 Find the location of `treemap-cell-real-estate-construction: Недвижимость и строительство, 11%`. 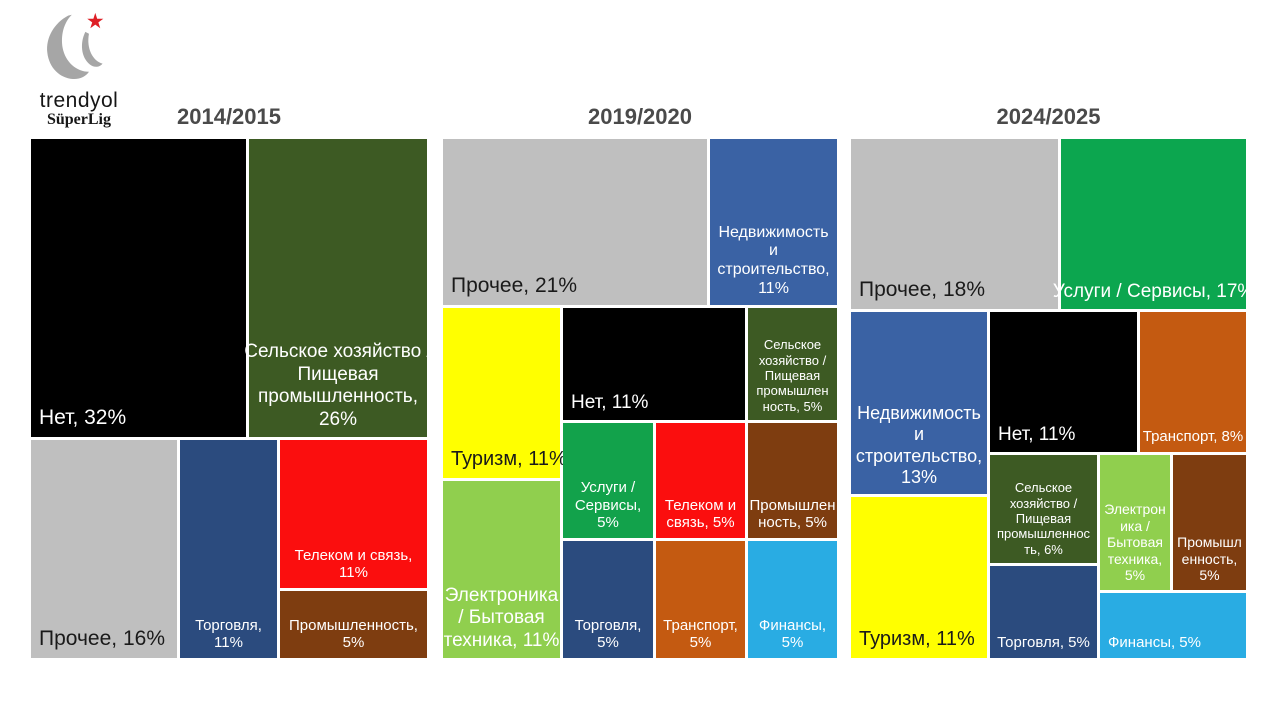

treemap-cell-real-estate-construction: Недвижимость и строительство, 11% is located at coordinates (773, 222).